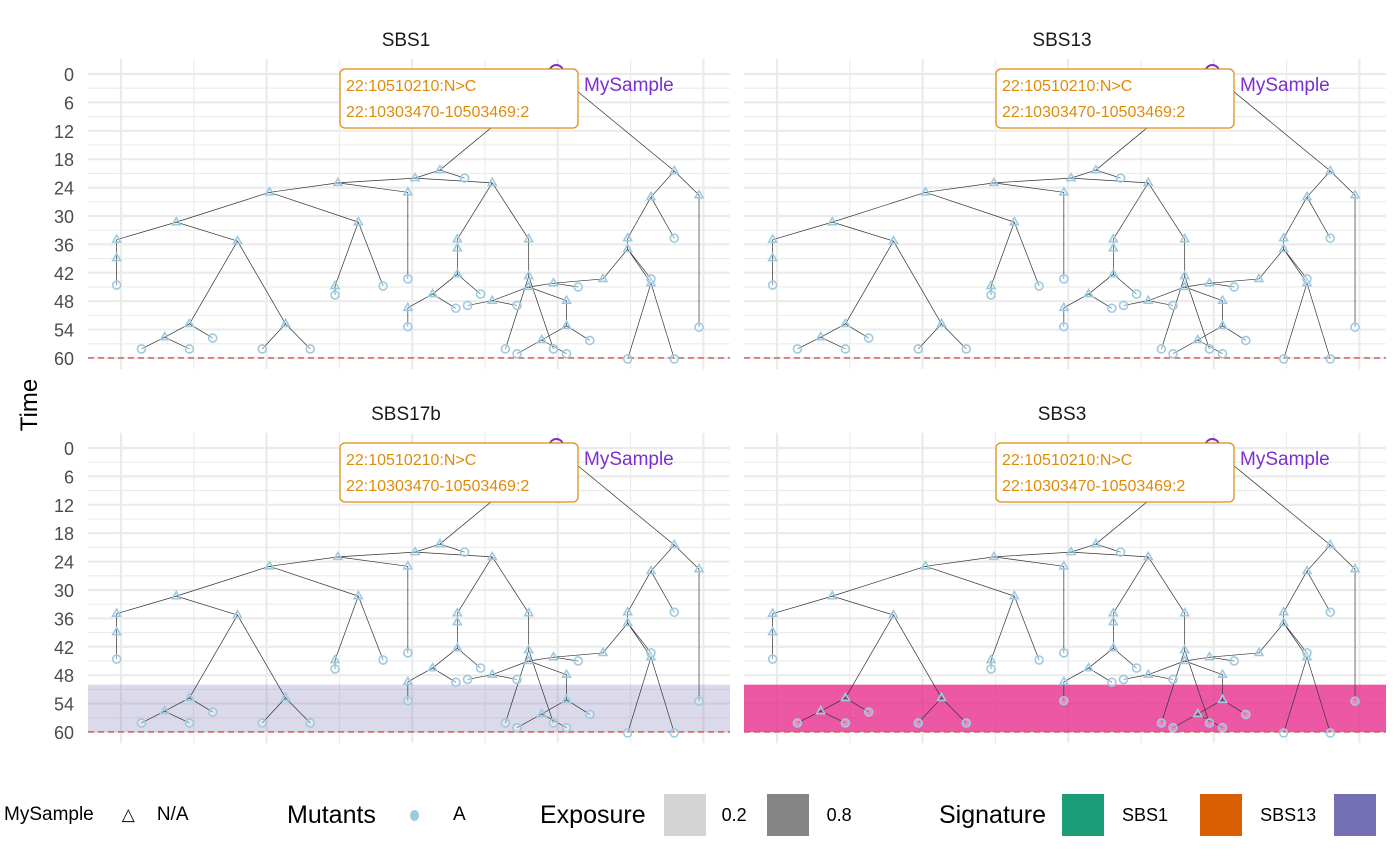 The height and width of the screenshot is (866, 1400). What do you see at coordinates (64, 302) in the screenshot?
I see `y-tick-label: 48` at bounding box center [64, 302].